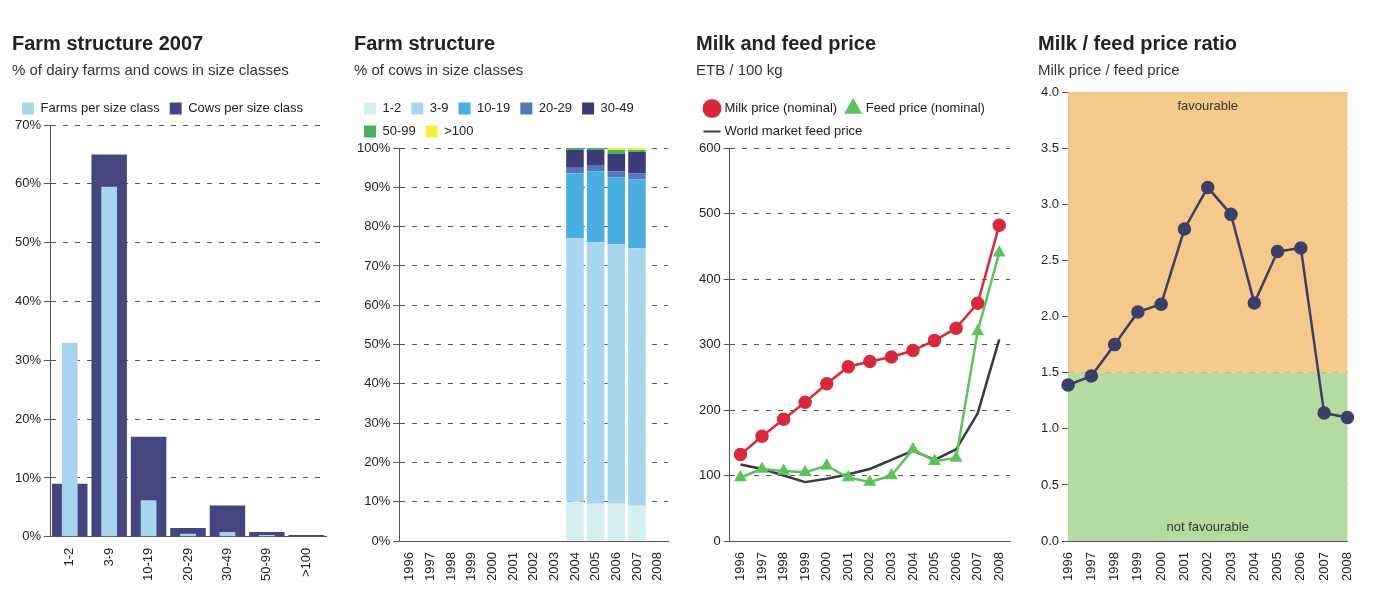 Image resolution: width=1376 pixels, height=601 pixels. Describe the element at coordinates (717, 540) in the screenshot. I see `y-tick-label: 0` at that location.